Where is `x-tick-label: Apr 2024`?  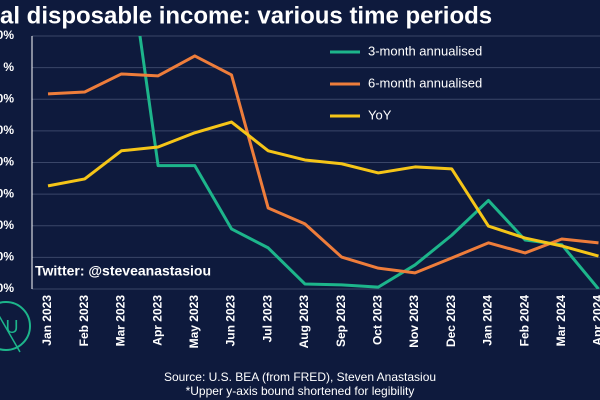 x-tick-label: Apr 2024 is located at coordinates (595, 320).